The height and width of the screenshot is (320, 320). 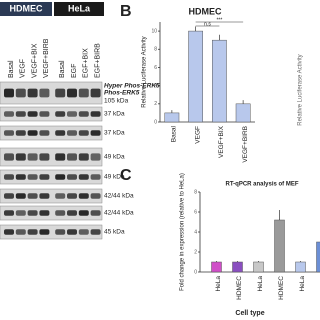 I want to click on x-tick-label: VEGF+BIX, so click(x=221, y=141).